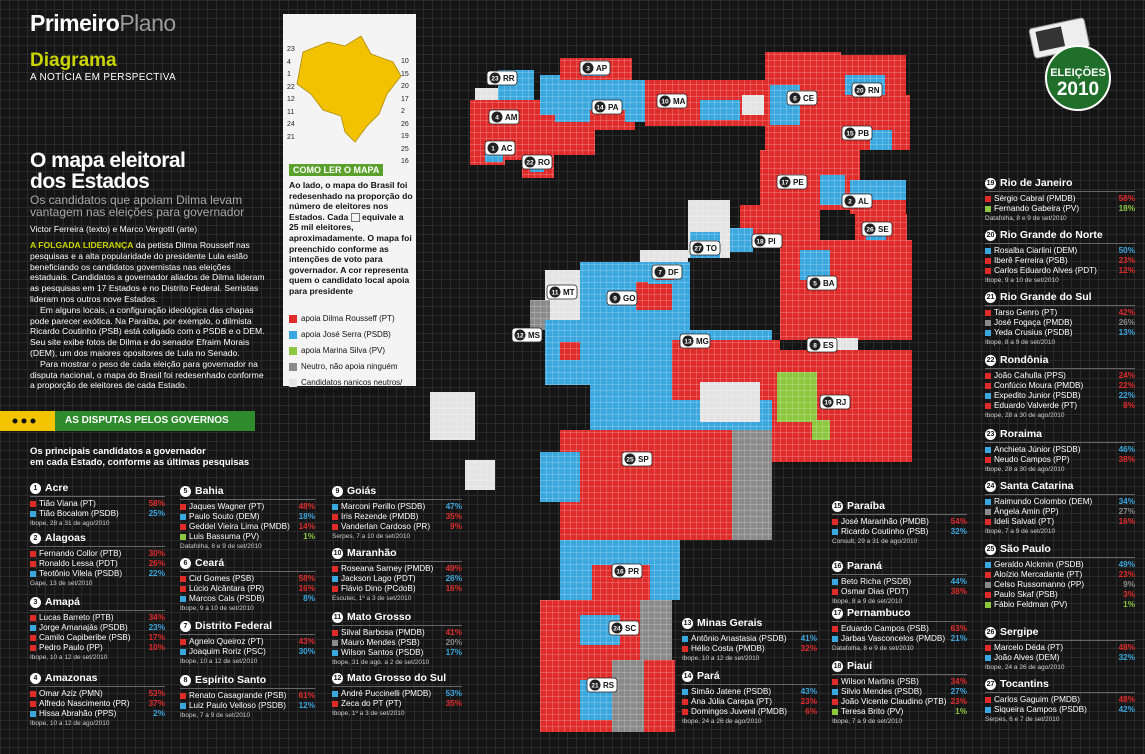 The height and width of the screenshot is (754, 1145). I want to click on minimap-number: 25, so click(405, 149).